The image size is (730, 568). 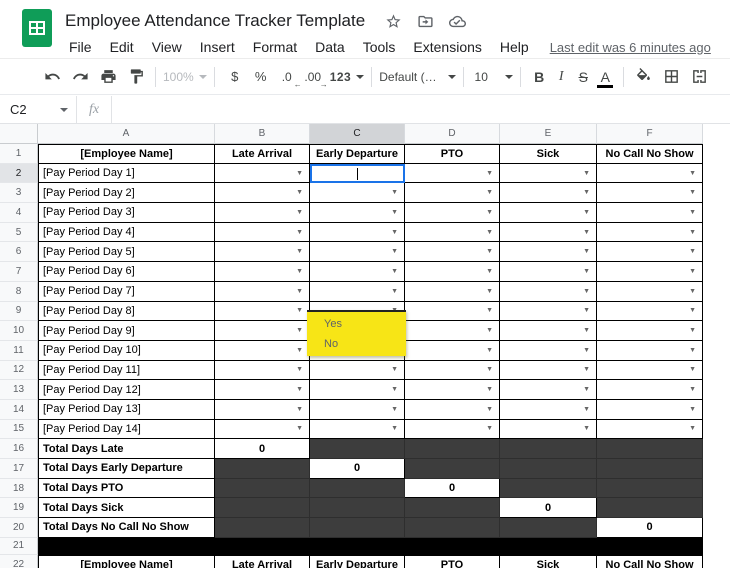 What do you see at coordinates (37, 28) in the screenshot?
I see `google-sheets-icon` at bounding box center [37, 28].